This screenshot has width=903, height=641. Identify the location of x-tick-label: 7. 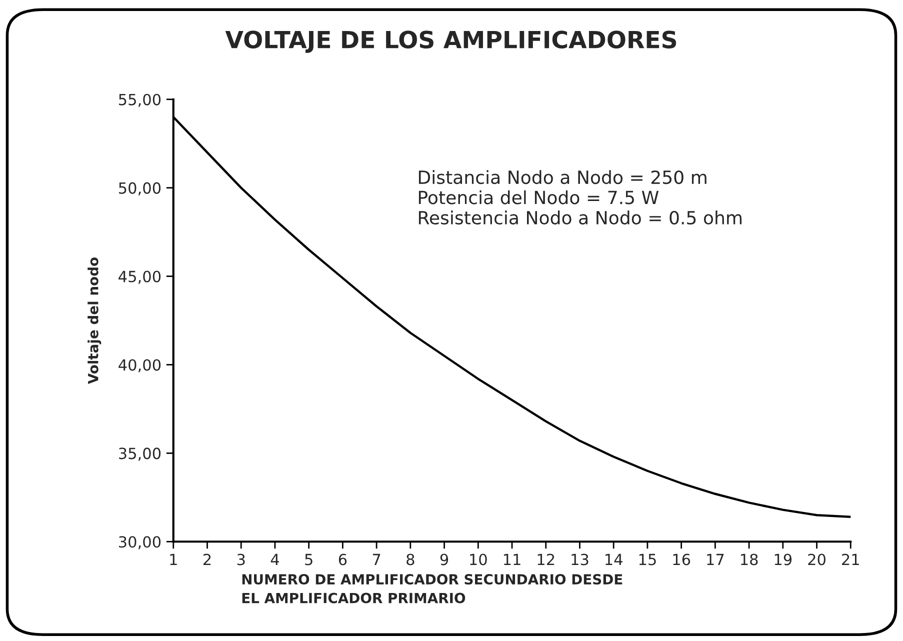
(376, 560).